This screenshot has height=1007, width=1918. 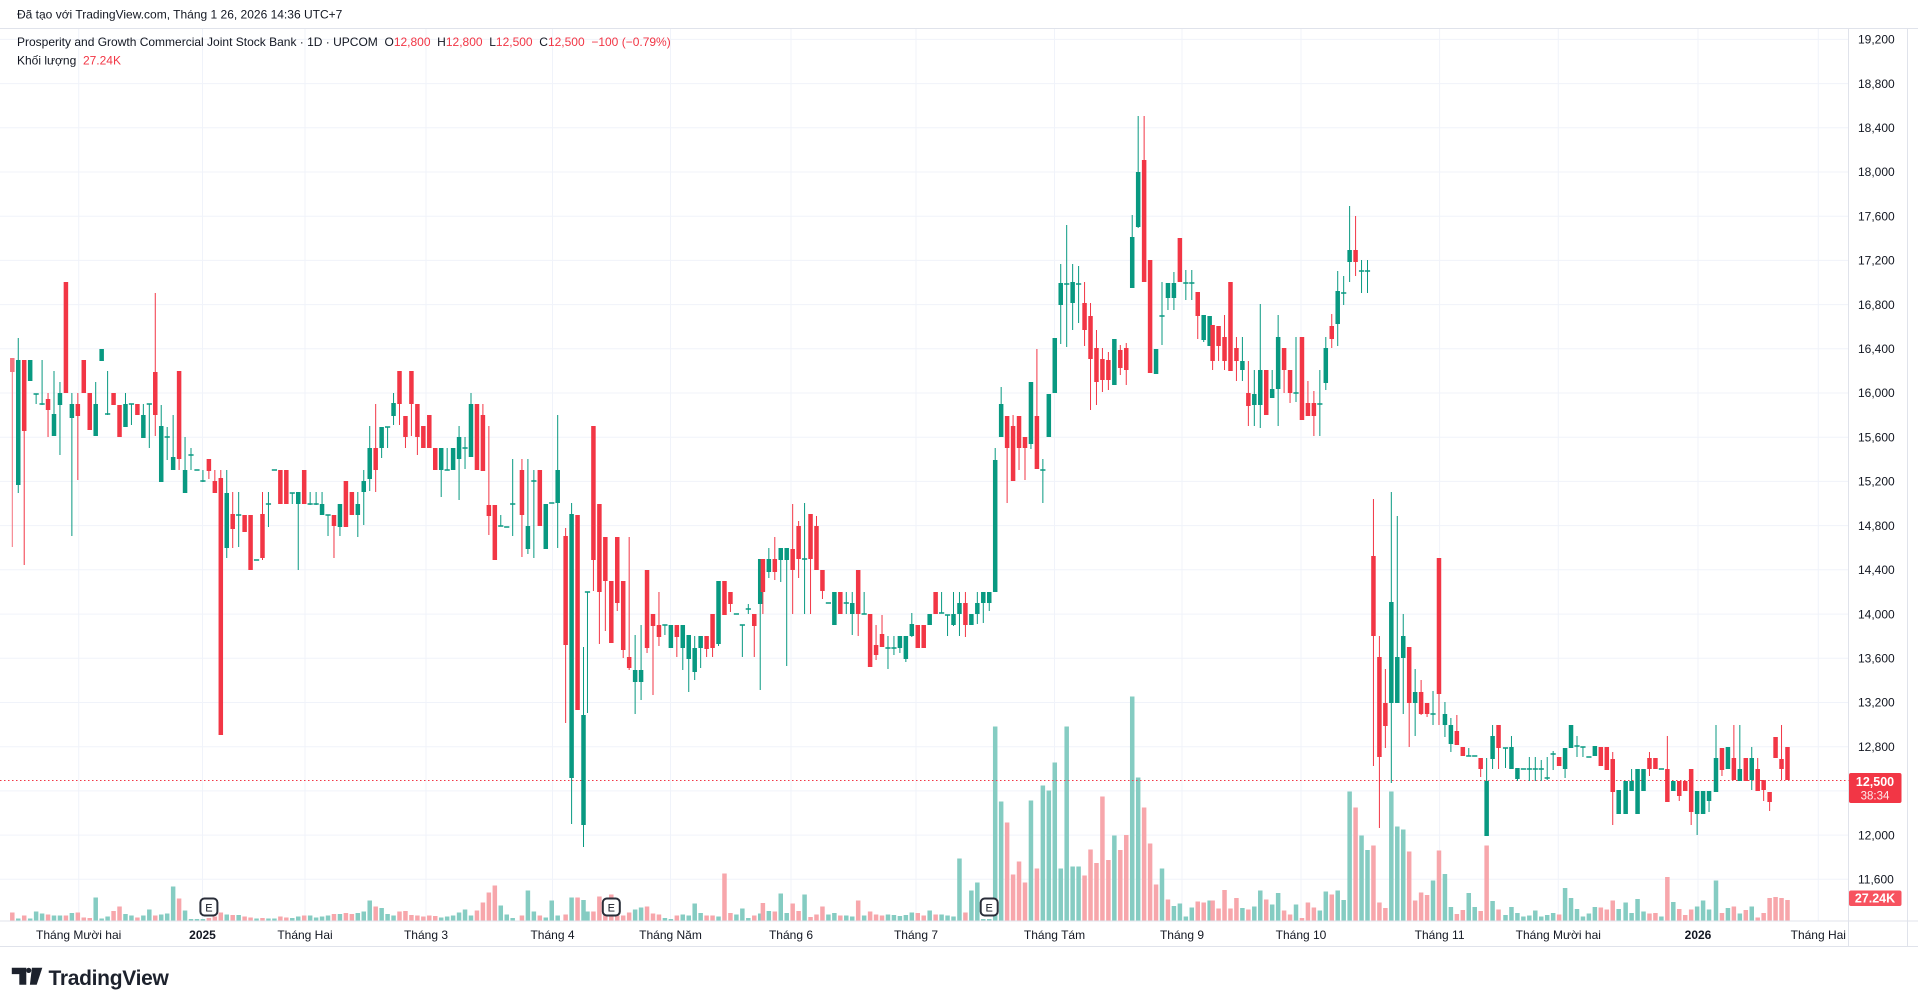 I want to click on svg-text: 17,600, so click(x=1876, y=216).